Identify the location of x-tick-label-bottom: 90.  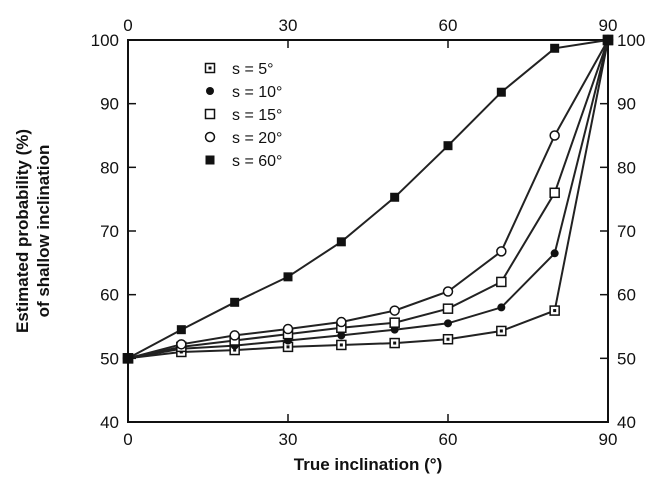
(608, 439).